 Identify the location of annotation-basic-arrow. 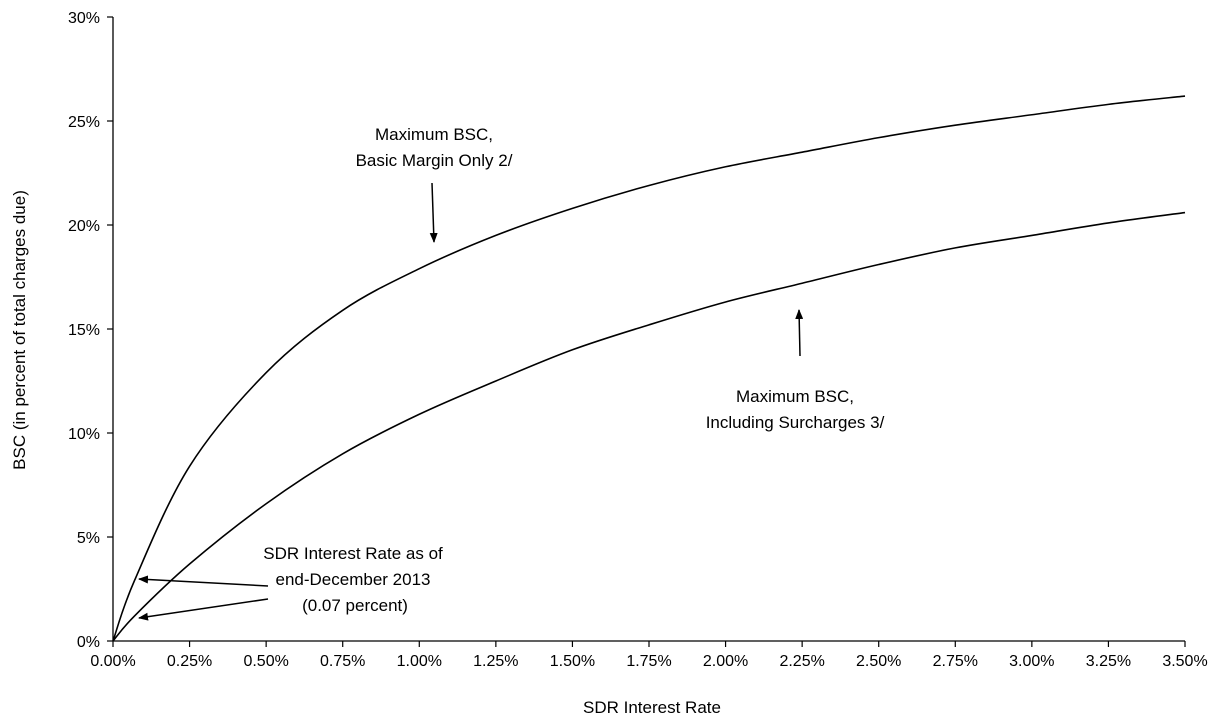
(433, 212).